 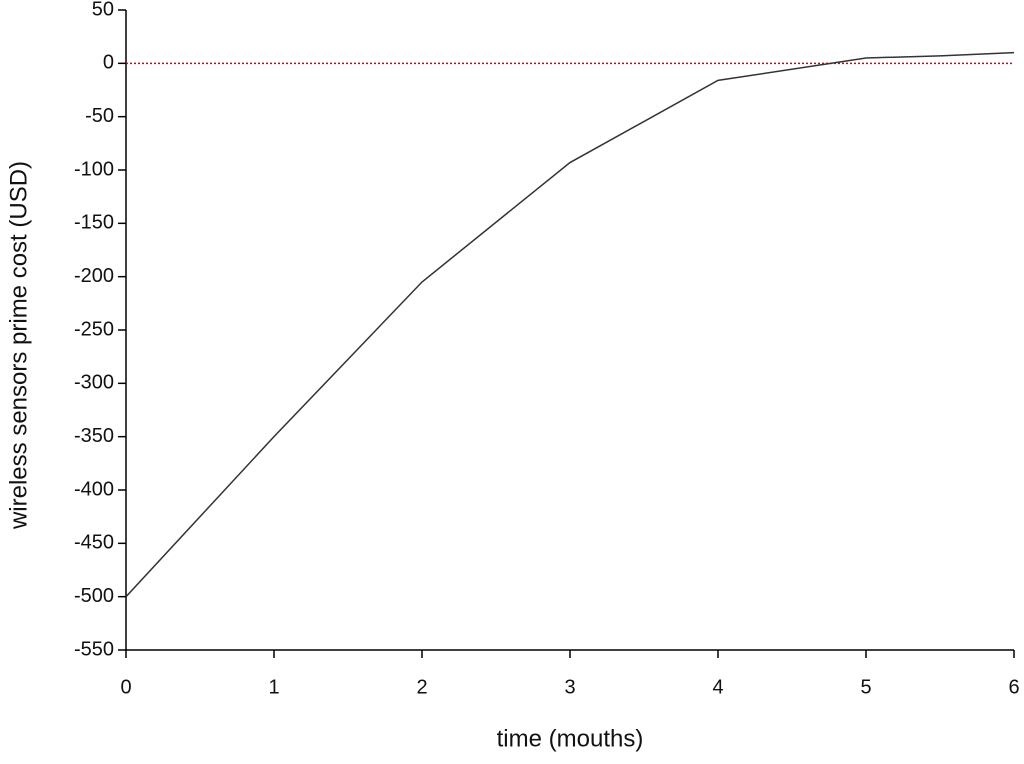 What do you see at coordinates (865, 687) in the screenshot?
I see `x-tick-label: 5` at bounding box center [865, 687].